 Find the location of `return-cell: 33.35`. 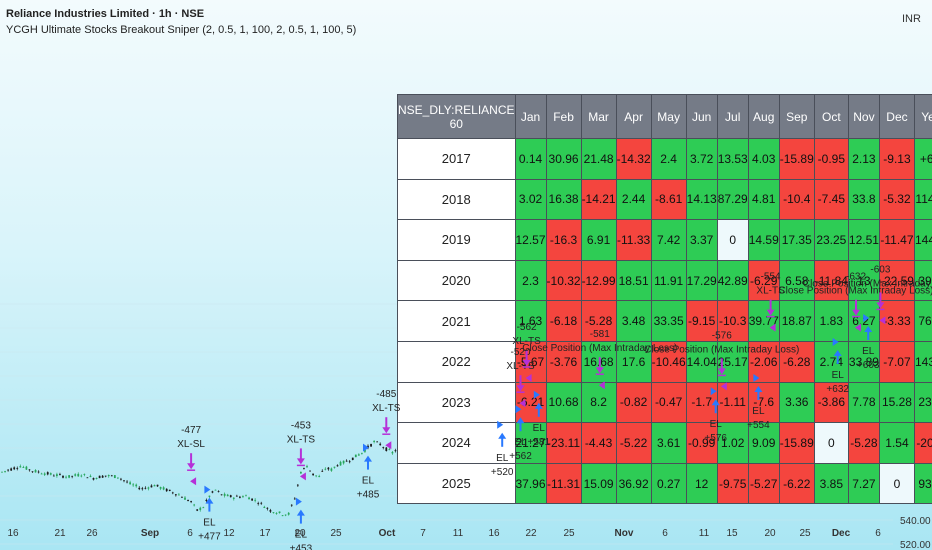

return-cell: 33.35 is located at coordinates (668, 321).